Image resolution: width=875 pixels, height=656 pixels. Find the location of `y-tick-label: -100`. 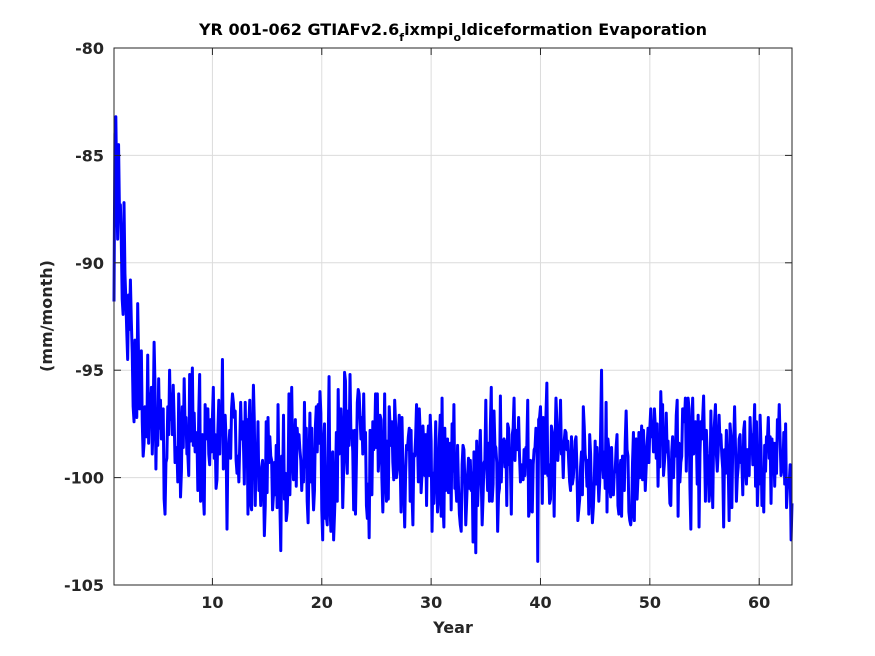

y-tick-label: -100 is located at coordinates (84, 478).